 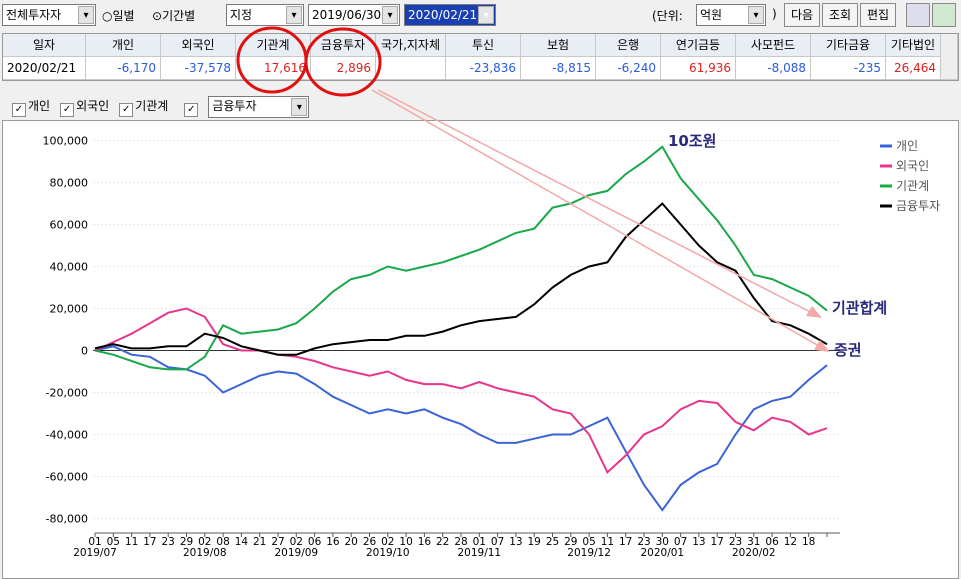 What do you see at coordinates (343, 45) in the screenshot?
I see `column-header: 금융투자` at bounding box center [343, 45].